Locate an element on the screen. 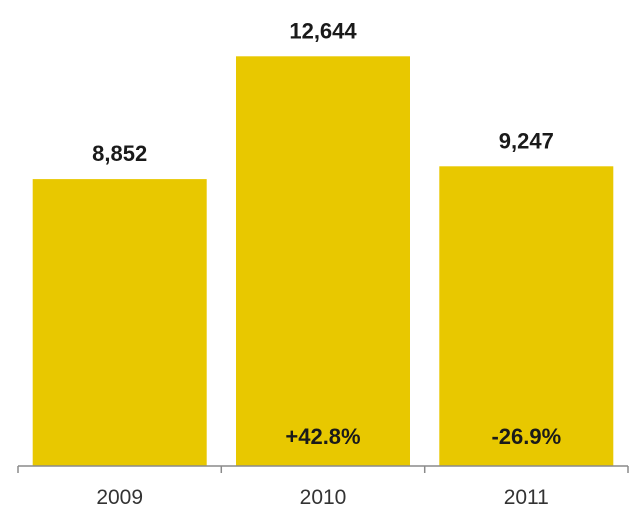 Image resolution: width=635 pixels, height=516 pixels. change-label-2010: +42.8% is located at coordinates (322, 436).